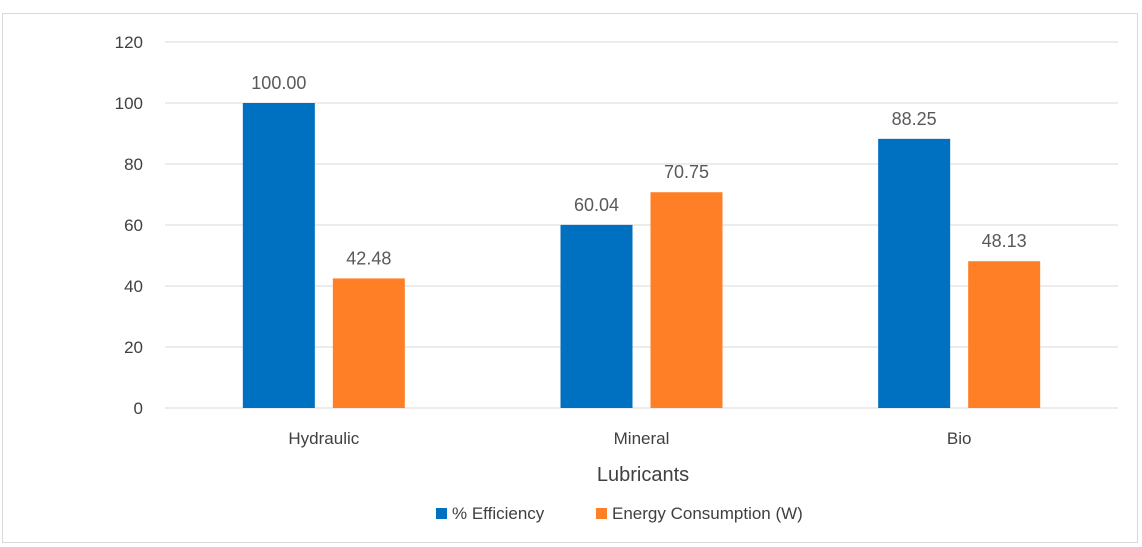 The width and height of the screenshot is (1142, 547). What do you see at coordinates (323, 438) in the screenshot?
I see `x-tick-label: Hydraulic` at bounding box center [323, 438].